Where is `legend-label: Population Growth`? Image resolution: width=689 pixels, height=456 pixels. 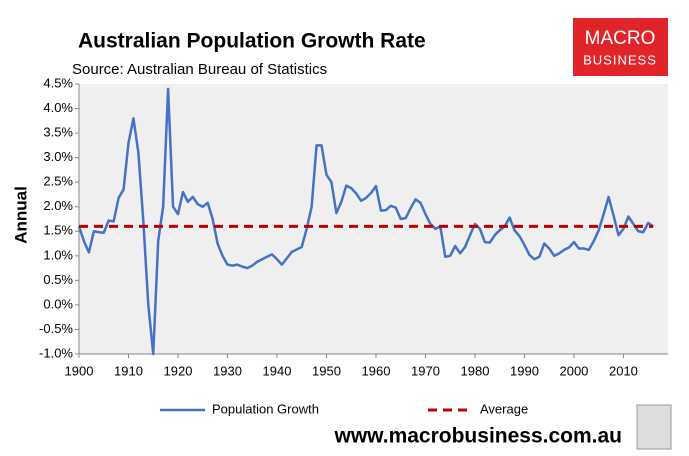
legend-label: Population Growth is located at coordinates (265, 408).